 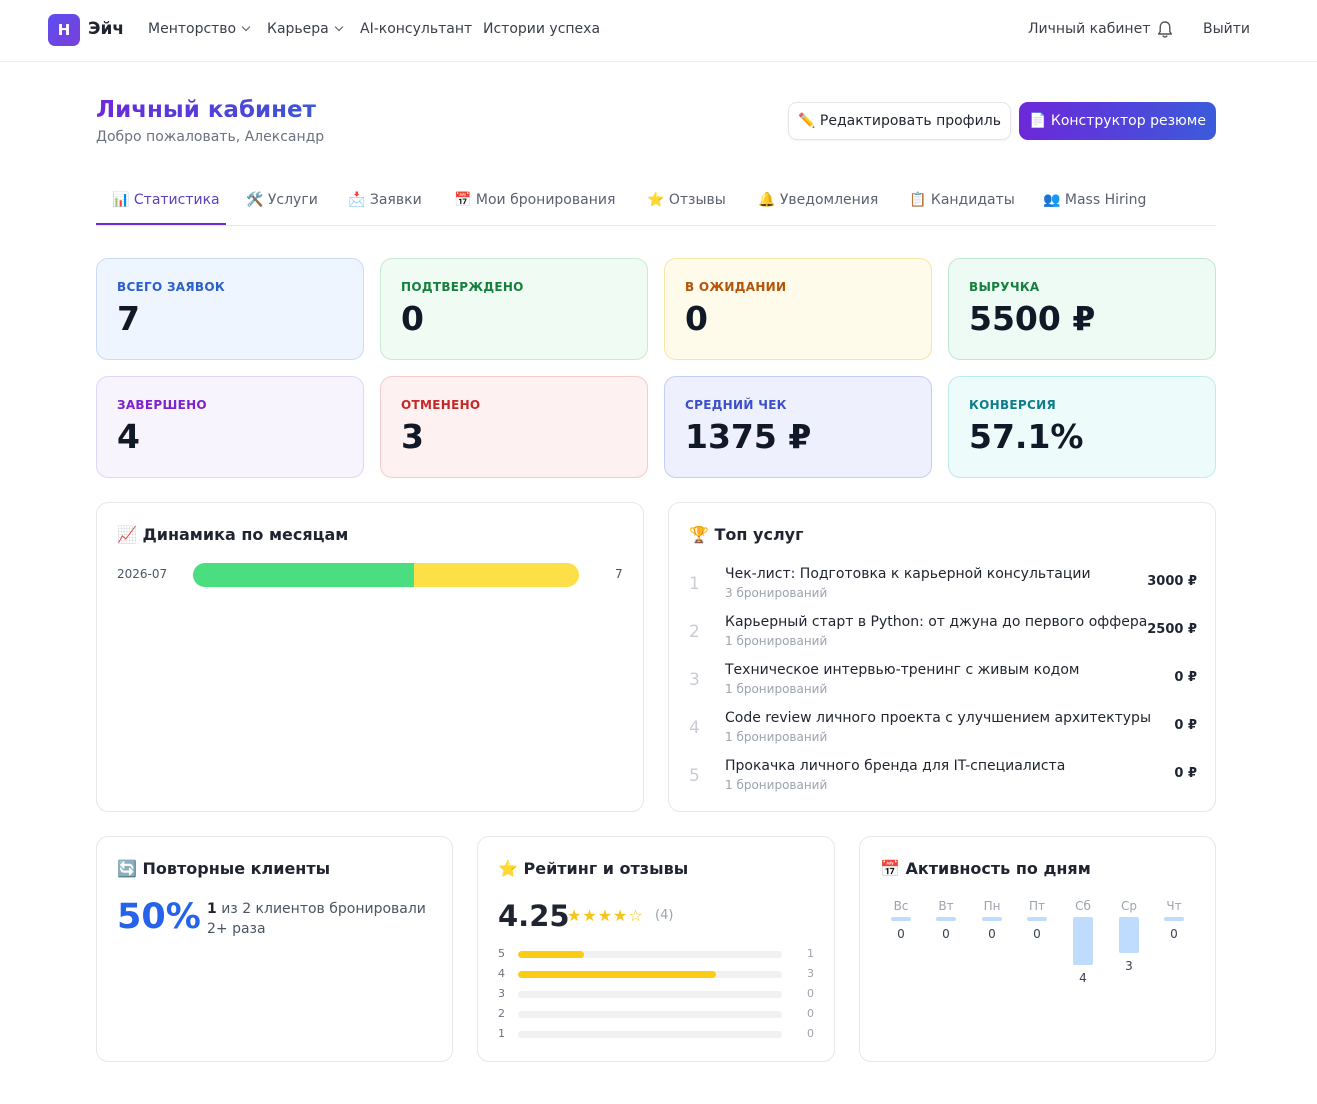 What do you see at coordinates (694, 728) in the screenshot?
I see `service-rank: 4` at bounding box center [694, 728].